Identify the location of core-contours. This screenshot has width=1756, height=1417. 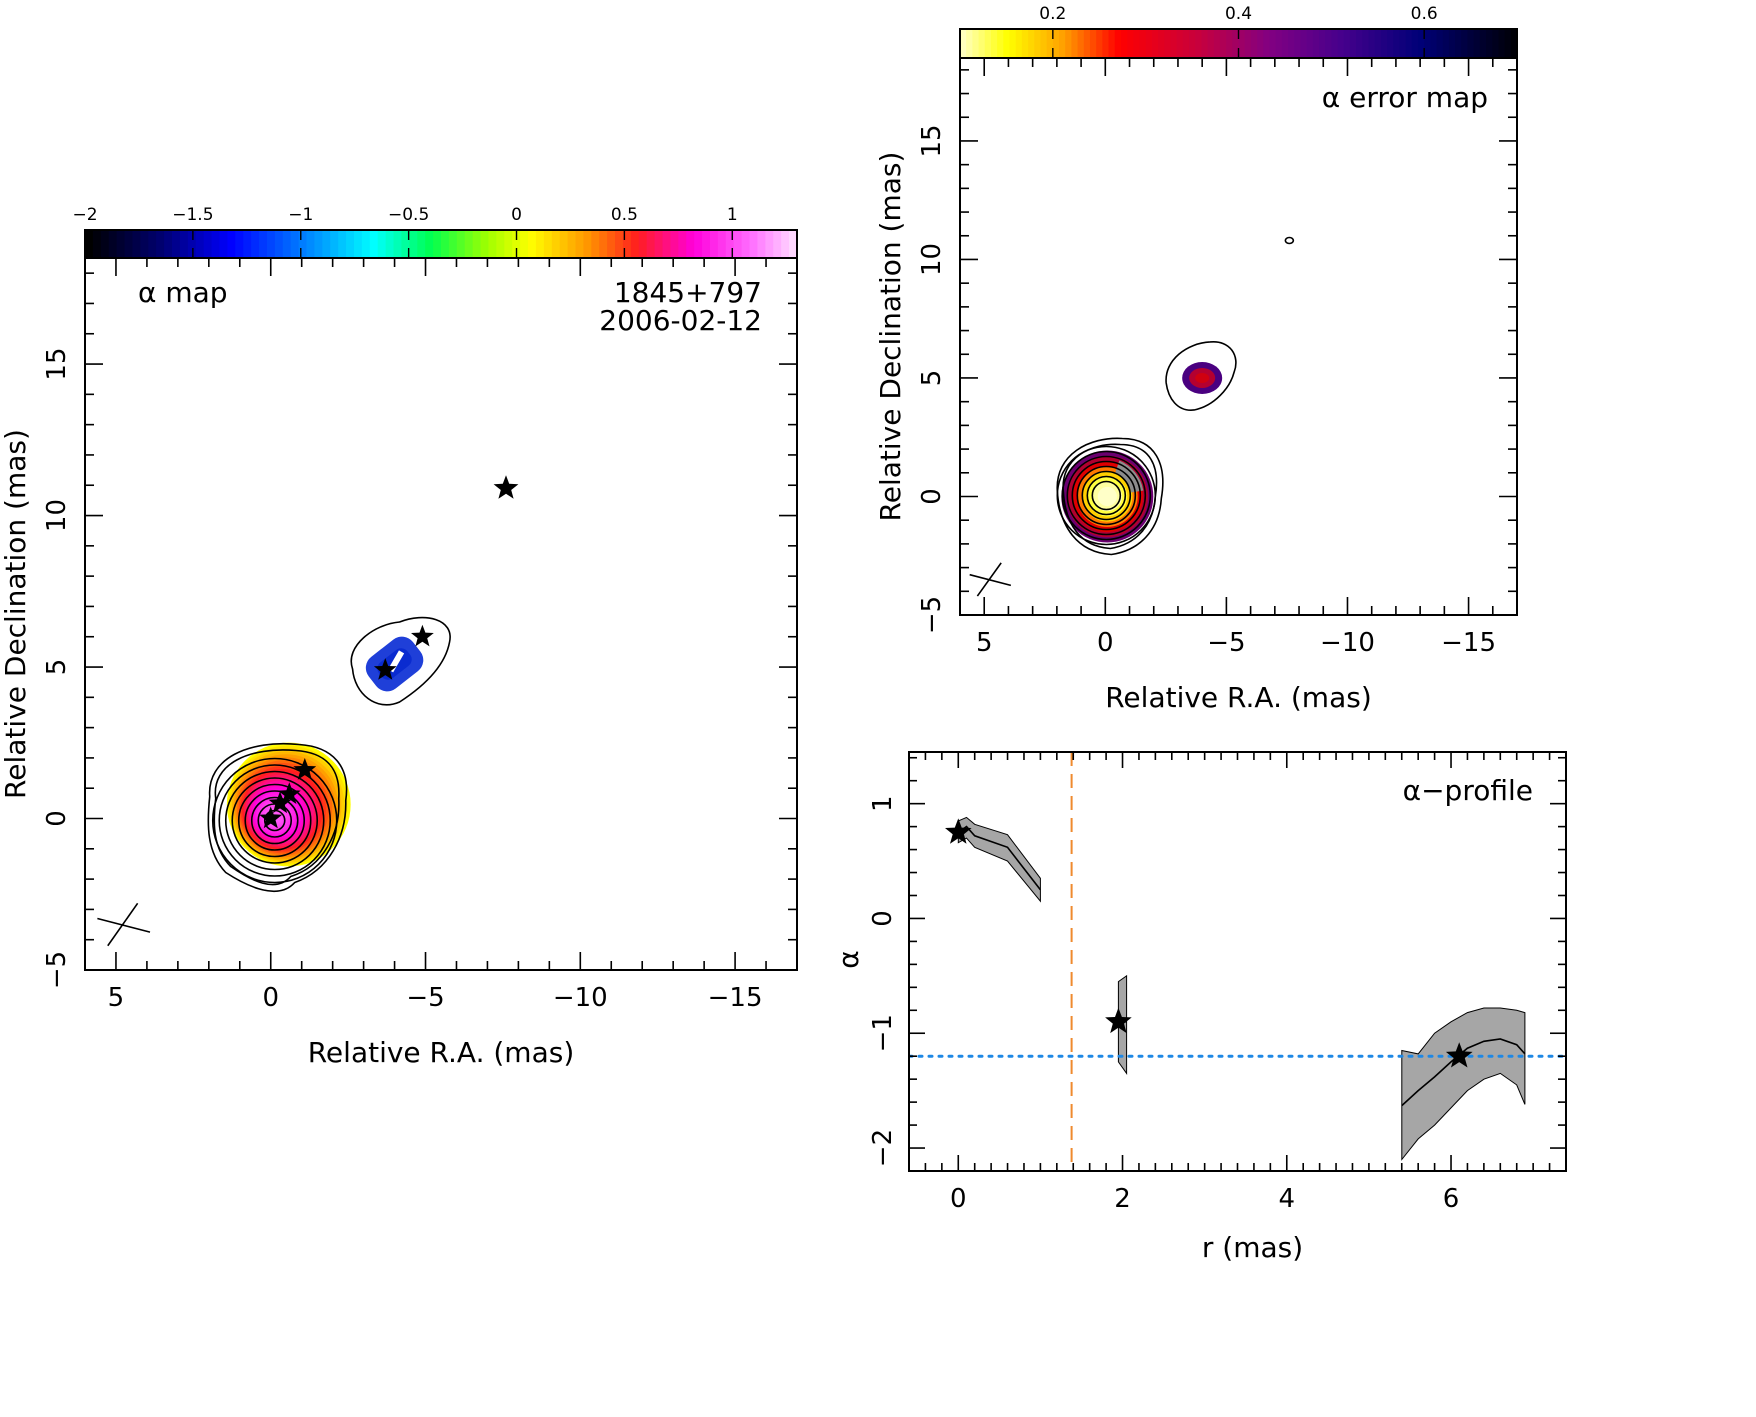
(277, 817).